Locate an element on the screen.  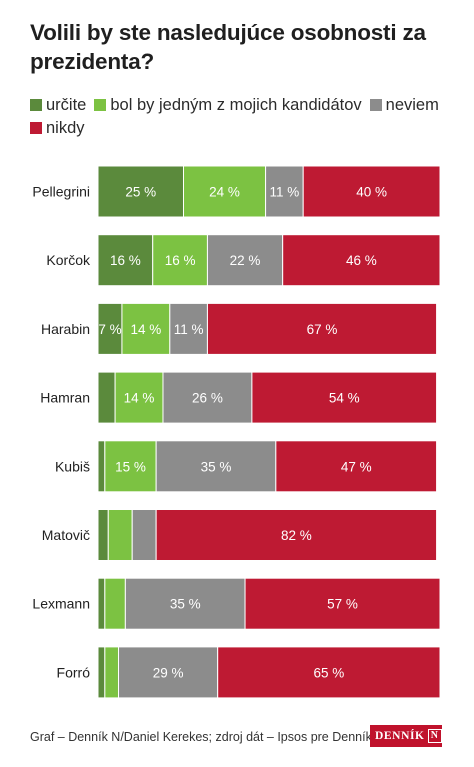
data-label: 40 % is located at coordinates (371, 192).